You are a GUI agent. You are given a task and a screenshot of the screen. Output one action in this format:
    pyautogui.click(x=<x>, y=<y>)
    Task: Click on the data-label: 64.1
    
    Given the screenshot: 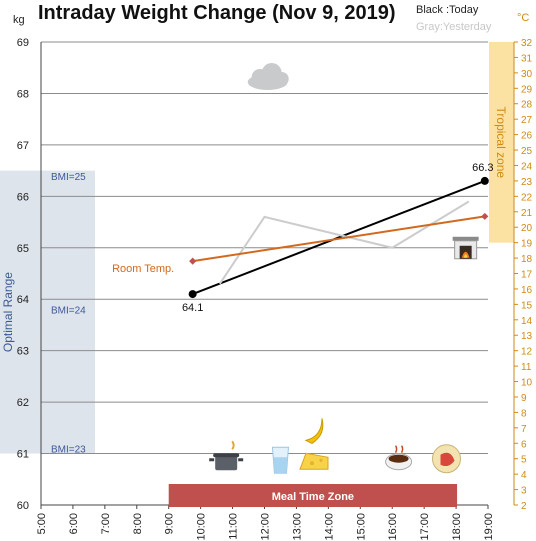 What is the action you would take?
    pyautogui.click(x=192, y=308)
    